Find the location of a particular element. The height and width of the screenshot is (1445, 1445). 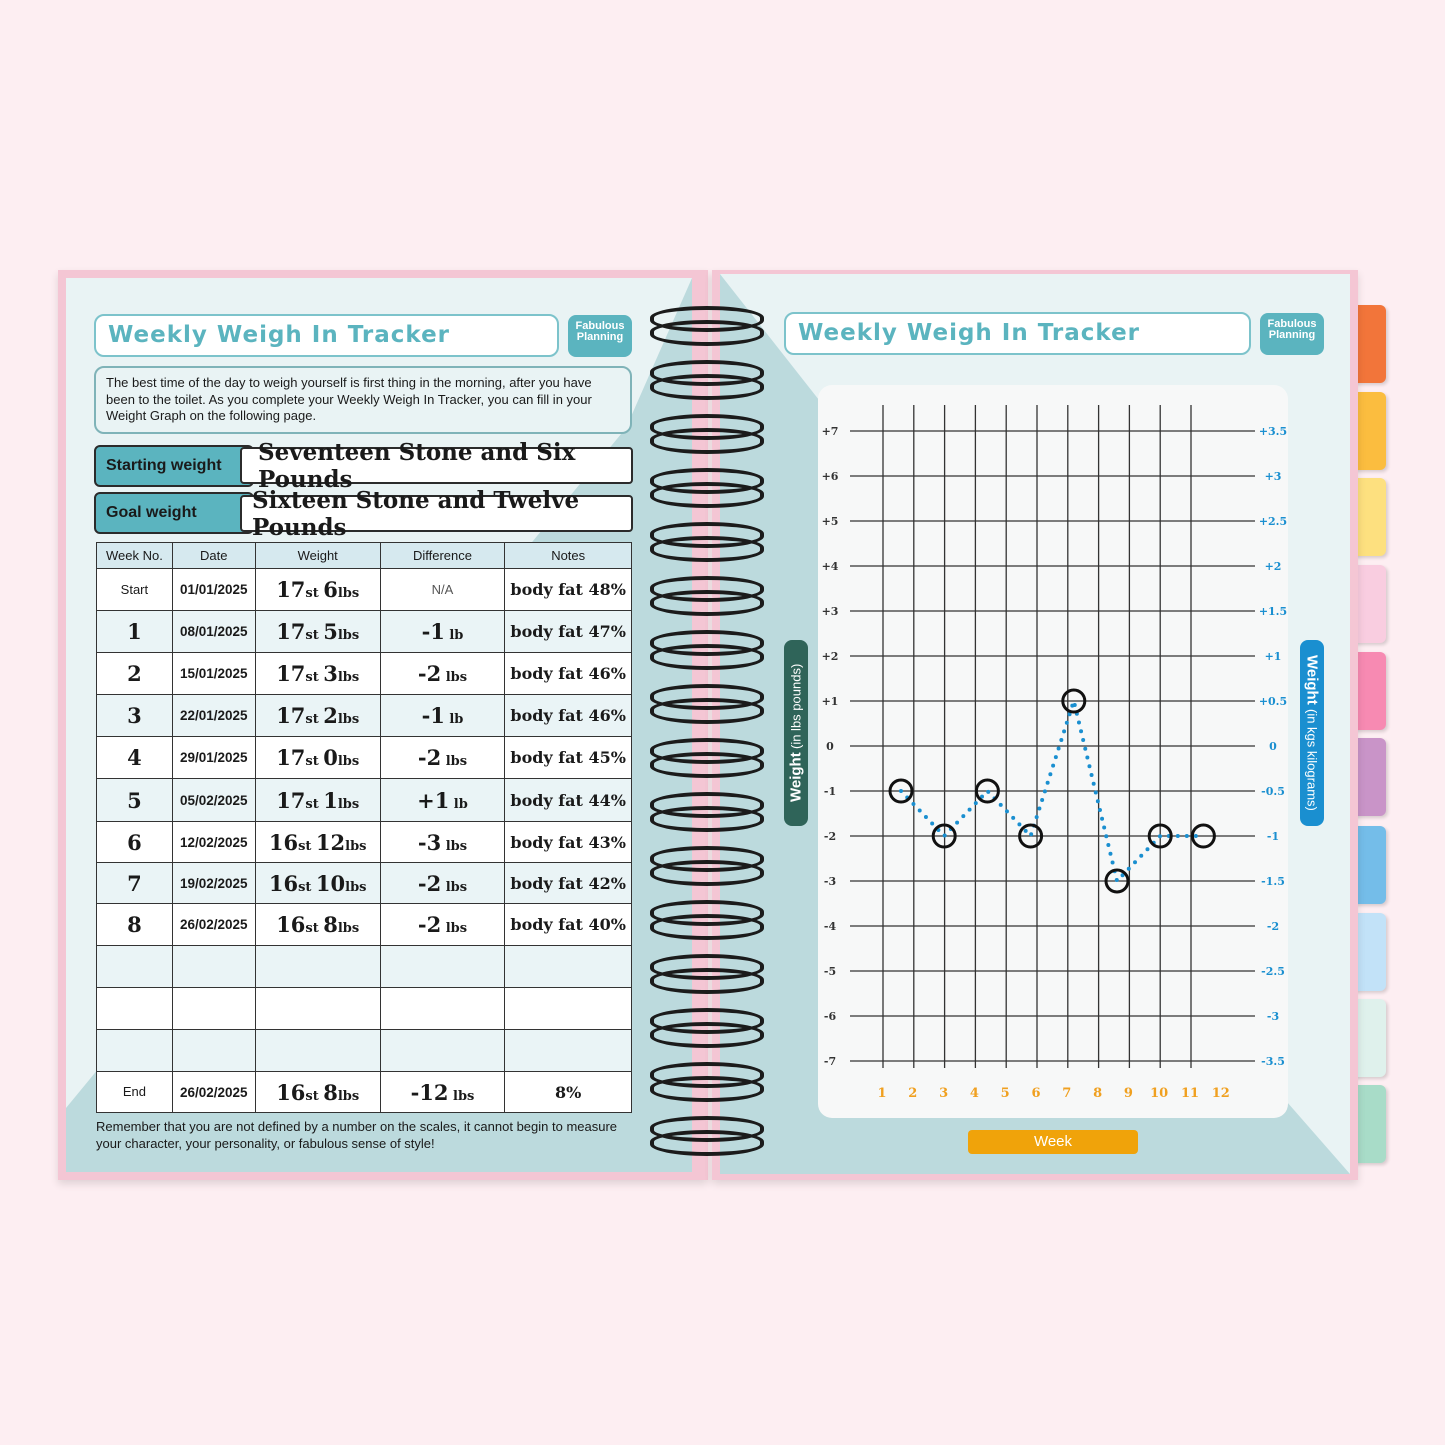

difference-cell: +1 lb is located at coordinates (442, 800).